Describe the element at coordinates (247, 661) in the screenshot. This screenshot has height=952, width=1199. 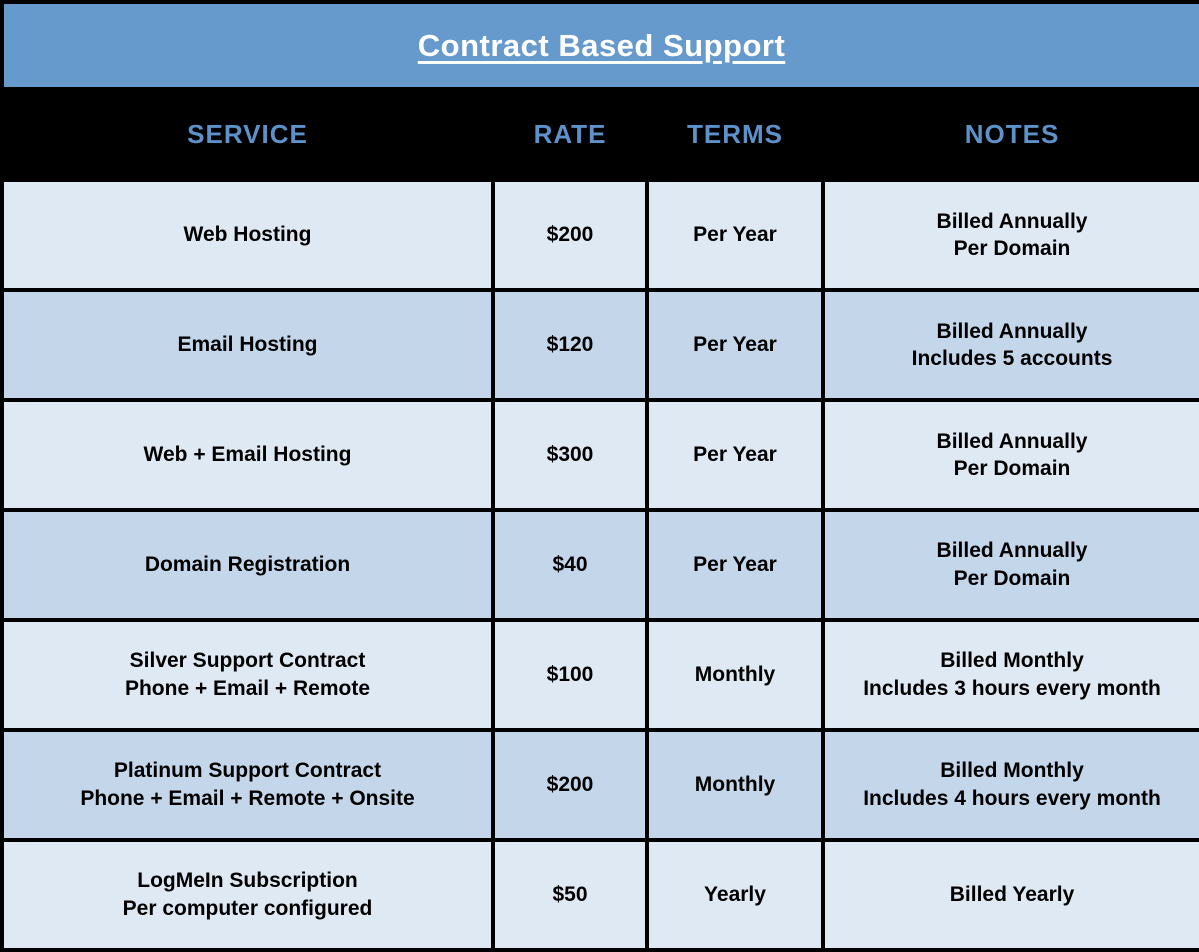
I see `service-name: Silver Support Contract` at that location.